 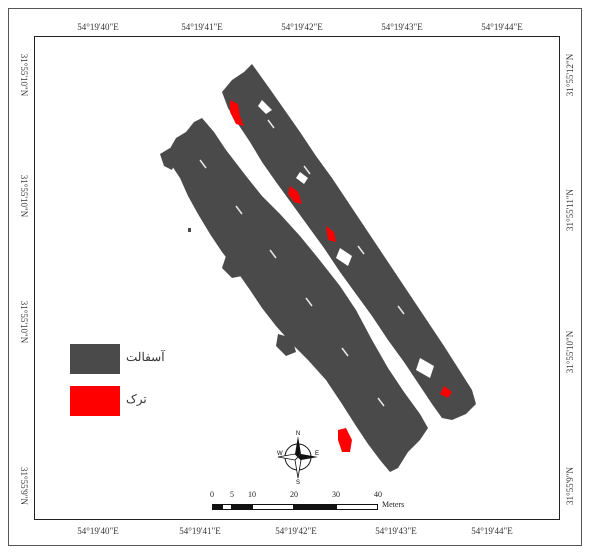 I want to click on top-coord-4: 54°19'43"E, so click(x=402, y=27).